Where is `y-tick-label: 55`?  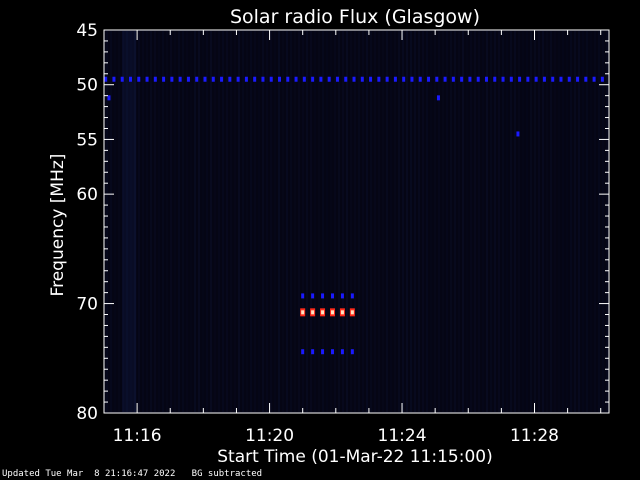 y-tick-label: 55 is located at coordinates (87, 140).